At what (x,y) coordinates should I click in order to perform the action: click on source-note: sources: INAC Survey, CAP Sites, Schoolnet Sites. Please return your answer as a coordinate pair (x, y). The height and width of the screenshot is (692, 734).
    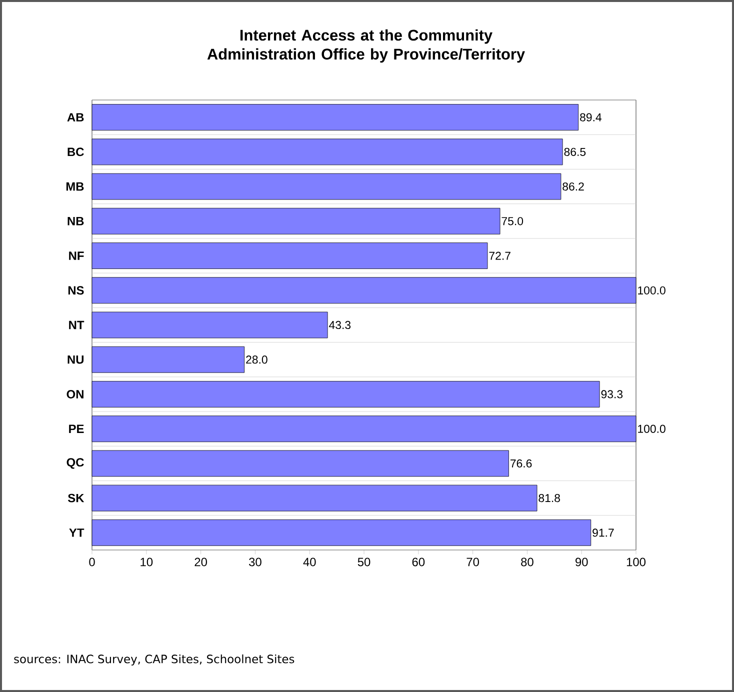
    Looking at the image, I should click on (154, 660).